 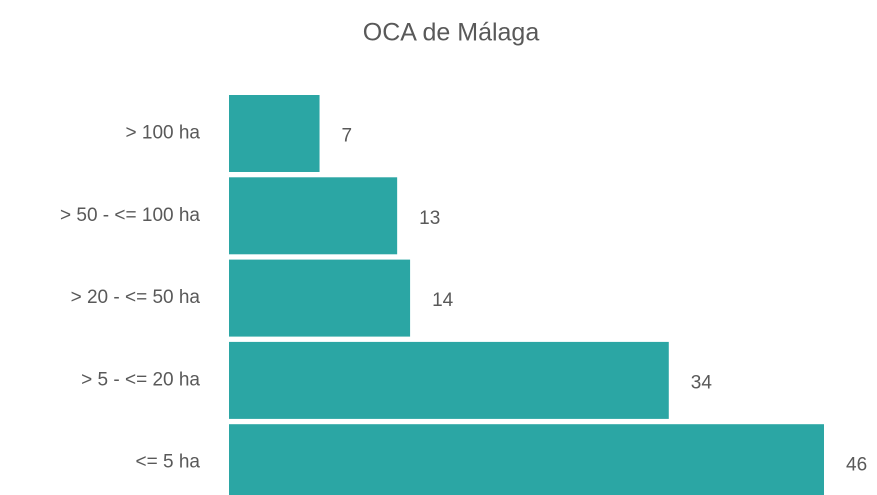 What do you see at coordinates (163, 133) in the screenshot?
I see `category-label: > 100 ha` at bounding box center [163, 133].